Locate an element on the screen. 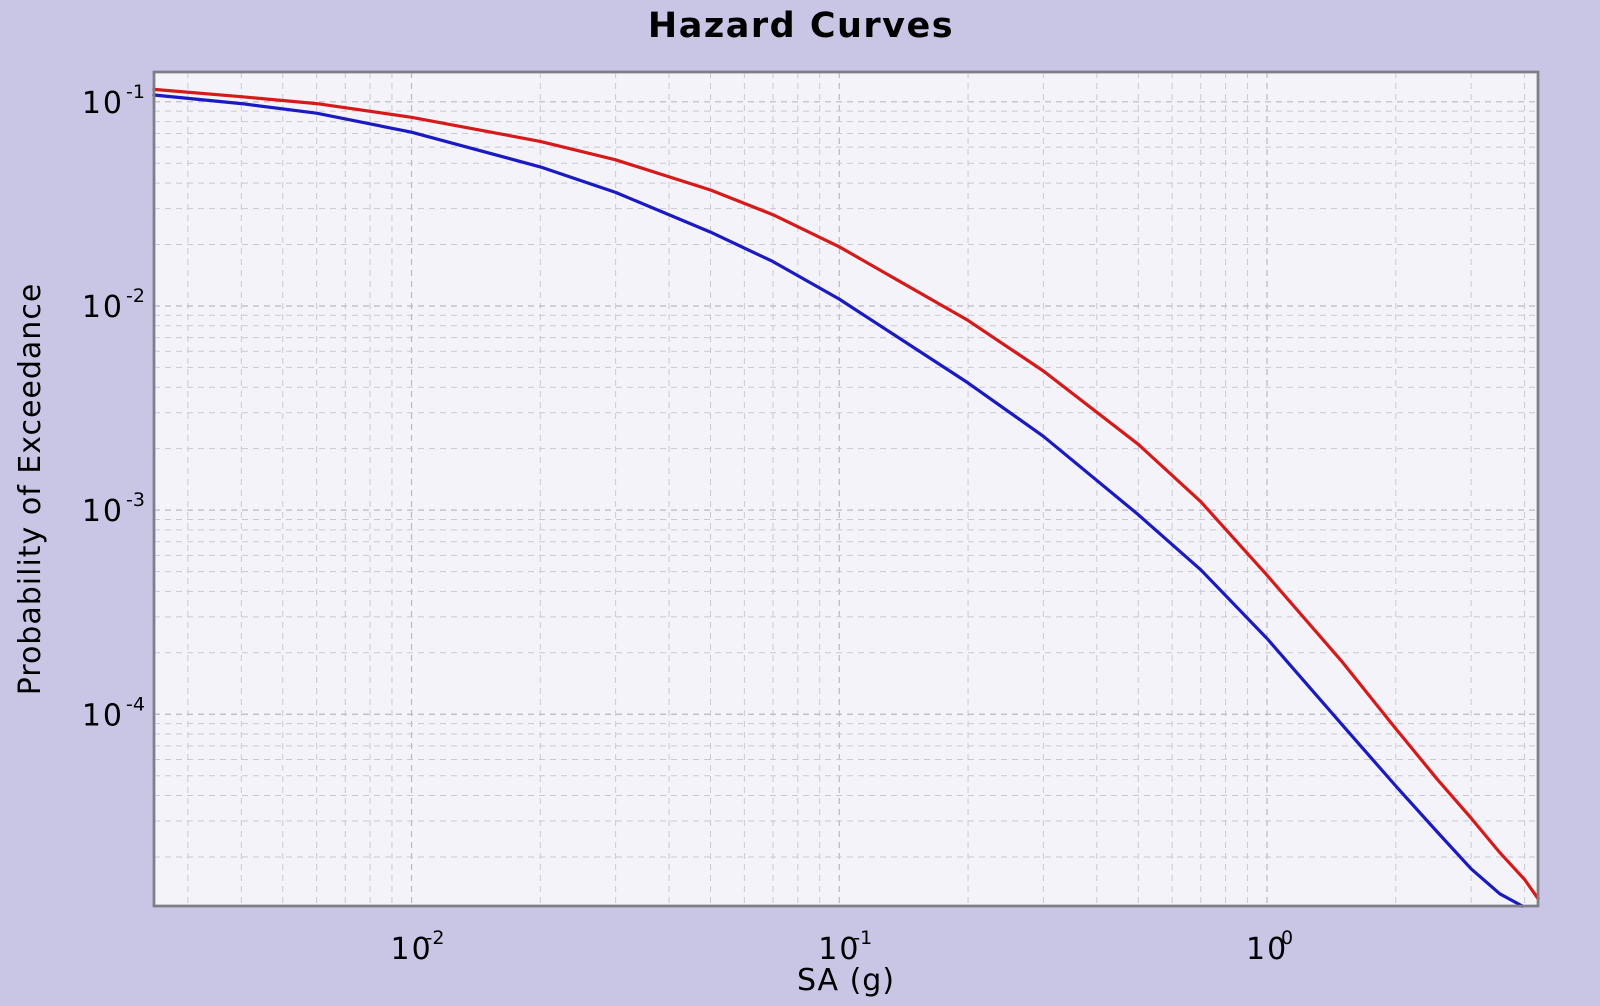  y-tick-label: 10 -1 is located at coordinates (113, 101).